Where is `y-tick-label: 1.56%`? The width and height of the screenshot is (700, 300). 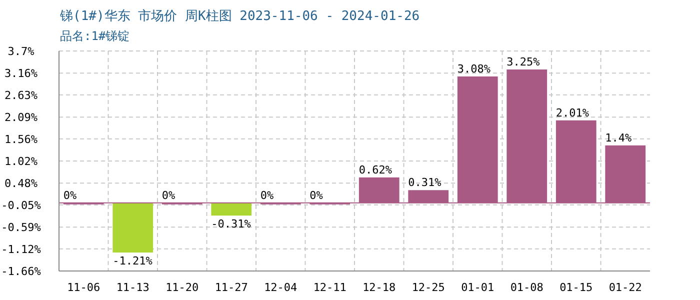 y-tick-label: 1.56% is located at coordinates (21, 139).